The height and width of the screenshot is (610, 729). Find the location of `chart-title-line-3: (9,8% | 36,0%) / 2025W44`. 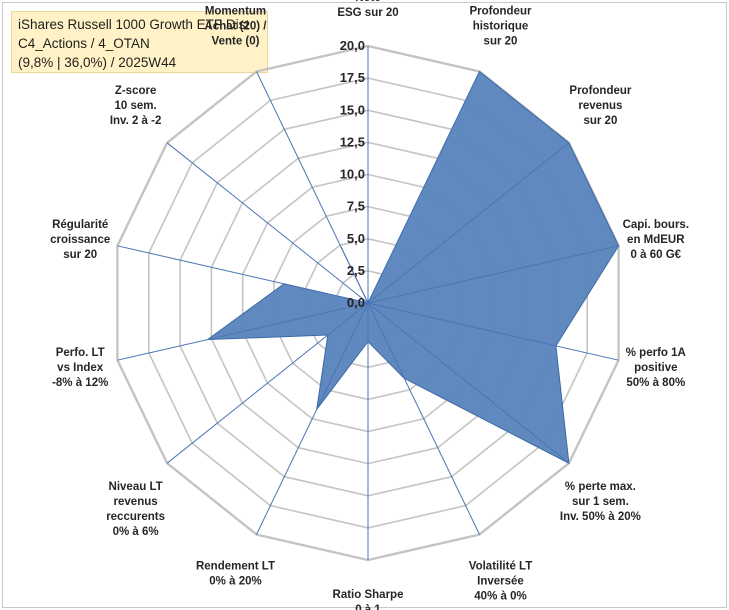

chart-title-line-3: (9,8% | 36,0%) / 2025W44 is located at coordinates (97, 62).